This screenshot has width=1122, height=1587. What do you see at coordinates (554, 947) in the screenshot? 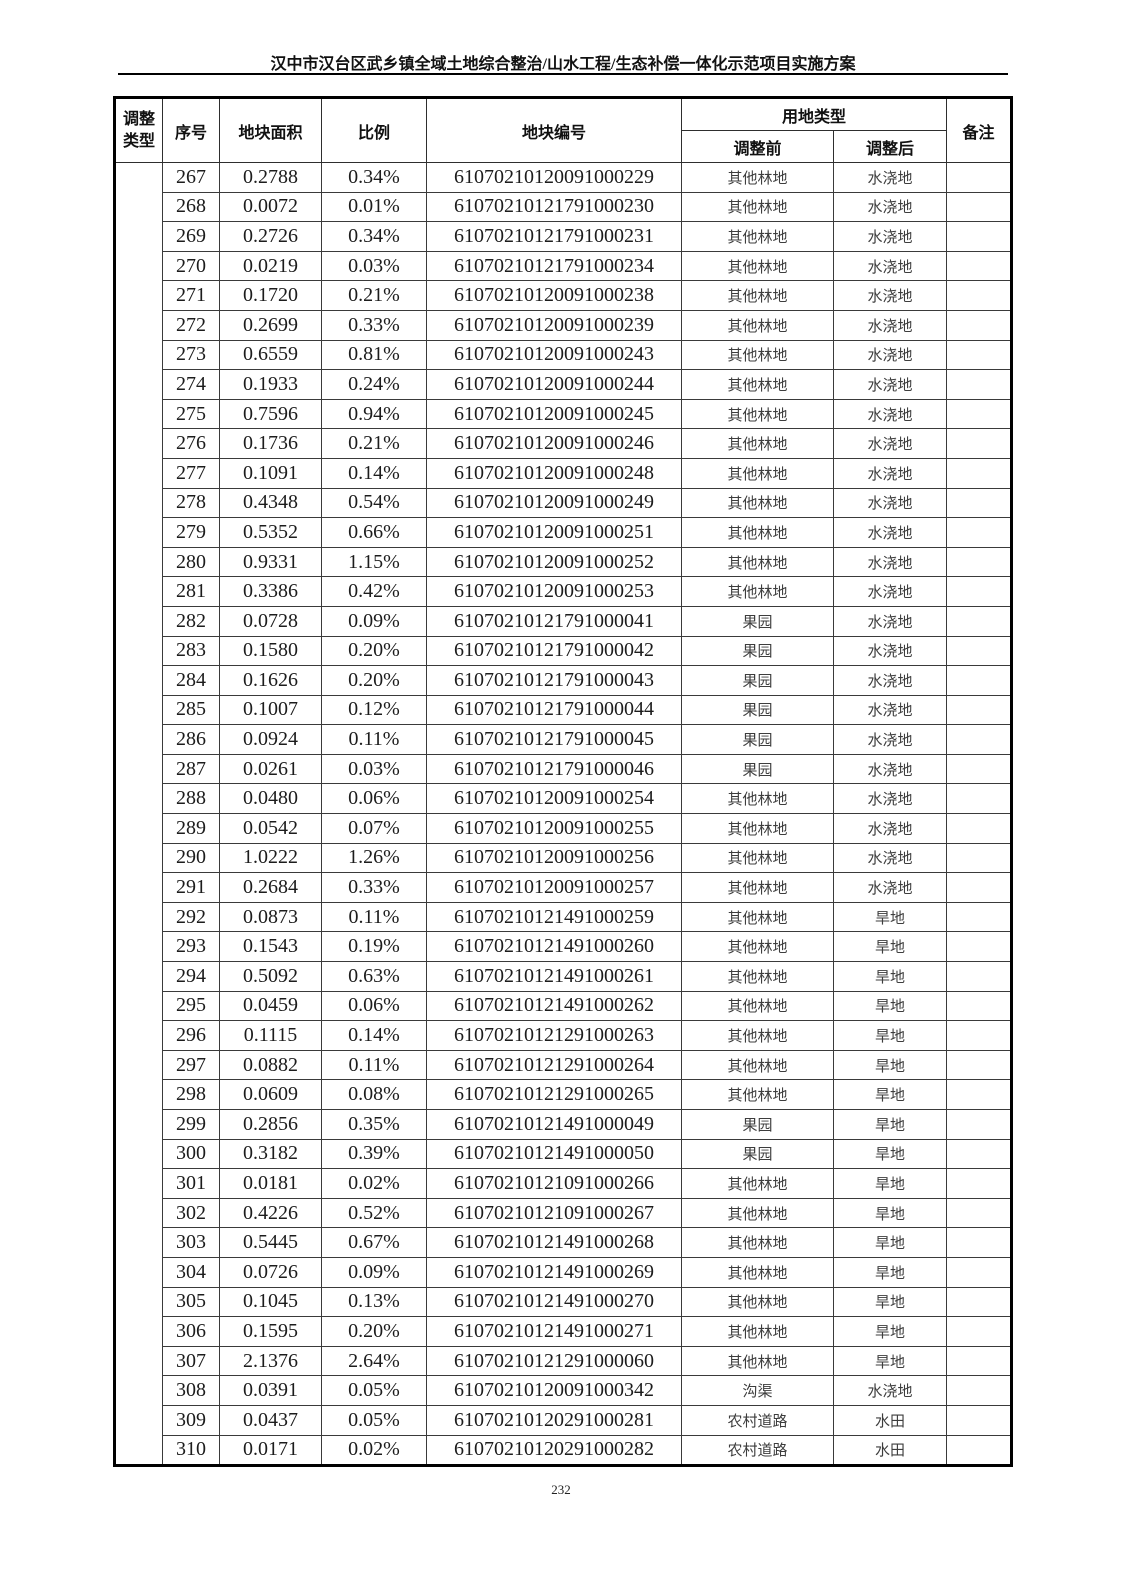
I see `cell-plot-id: 61070210121491000260` at bounding box center [554, 947].